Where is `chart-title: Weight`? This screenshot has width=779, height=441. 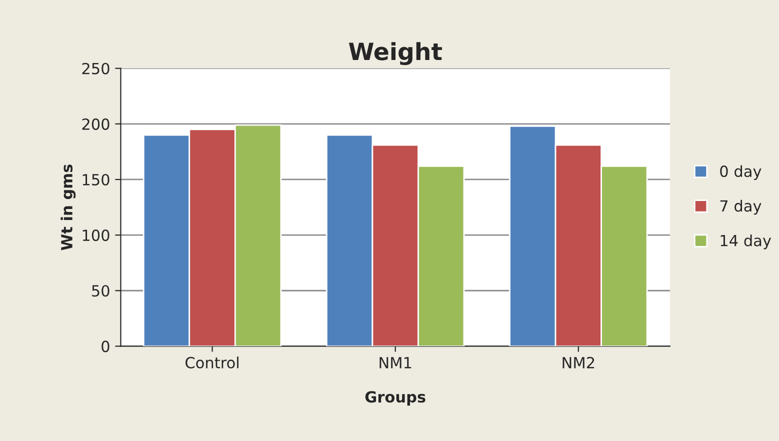 chart-title: Weight is located at coordinates (395, 54).